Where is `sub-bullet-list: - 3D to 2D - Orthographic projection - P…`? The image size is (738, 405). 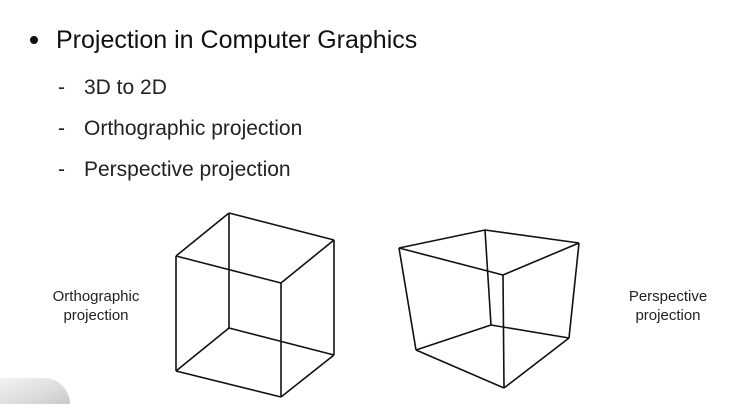 sub-bullet-list: - 3D to 2D - Orthographic projection - P… is located at coordinates (180, 128).